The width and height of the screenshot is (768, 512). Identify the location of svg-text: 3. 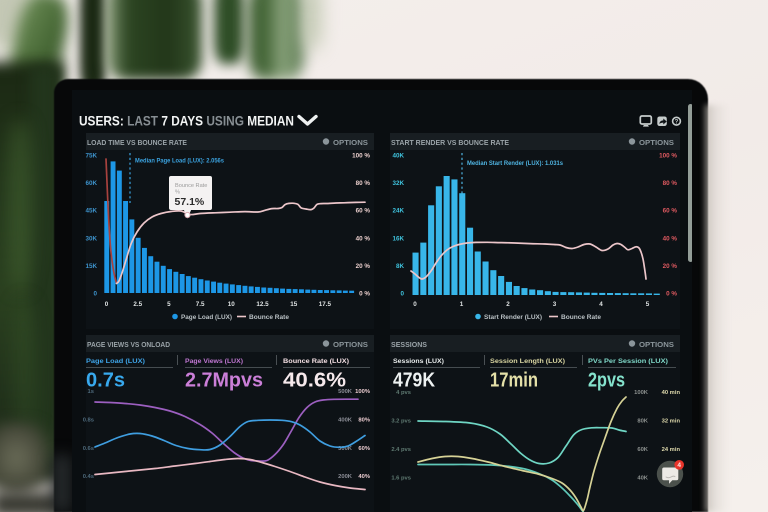
(555, 304).